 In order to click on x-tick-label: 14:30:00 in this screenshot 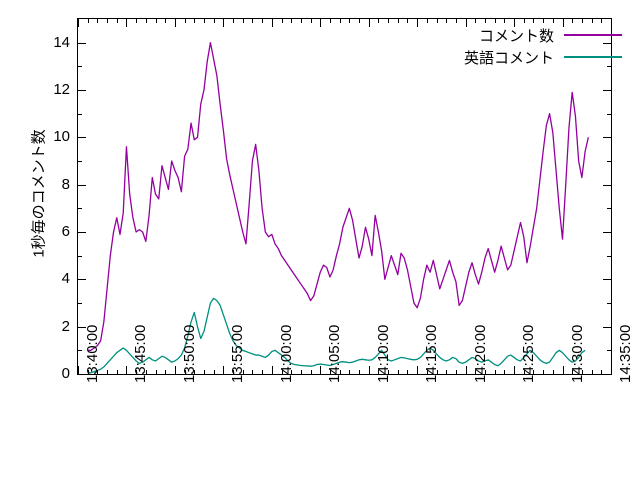, I will do `click(577, 353)`.